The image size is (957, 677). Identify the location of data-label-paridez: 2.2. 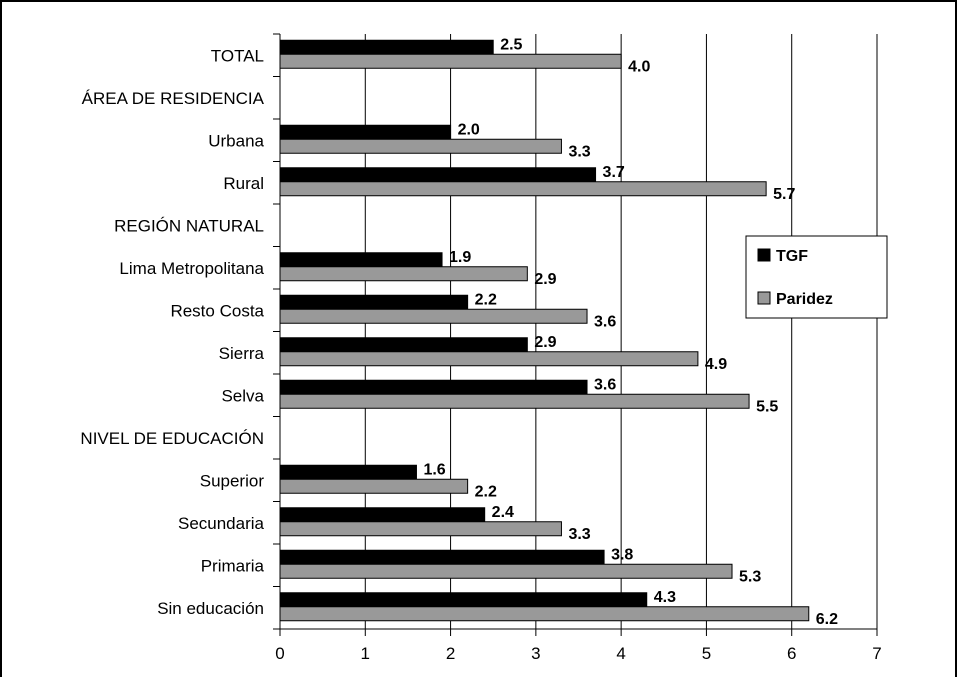
(486, 491).